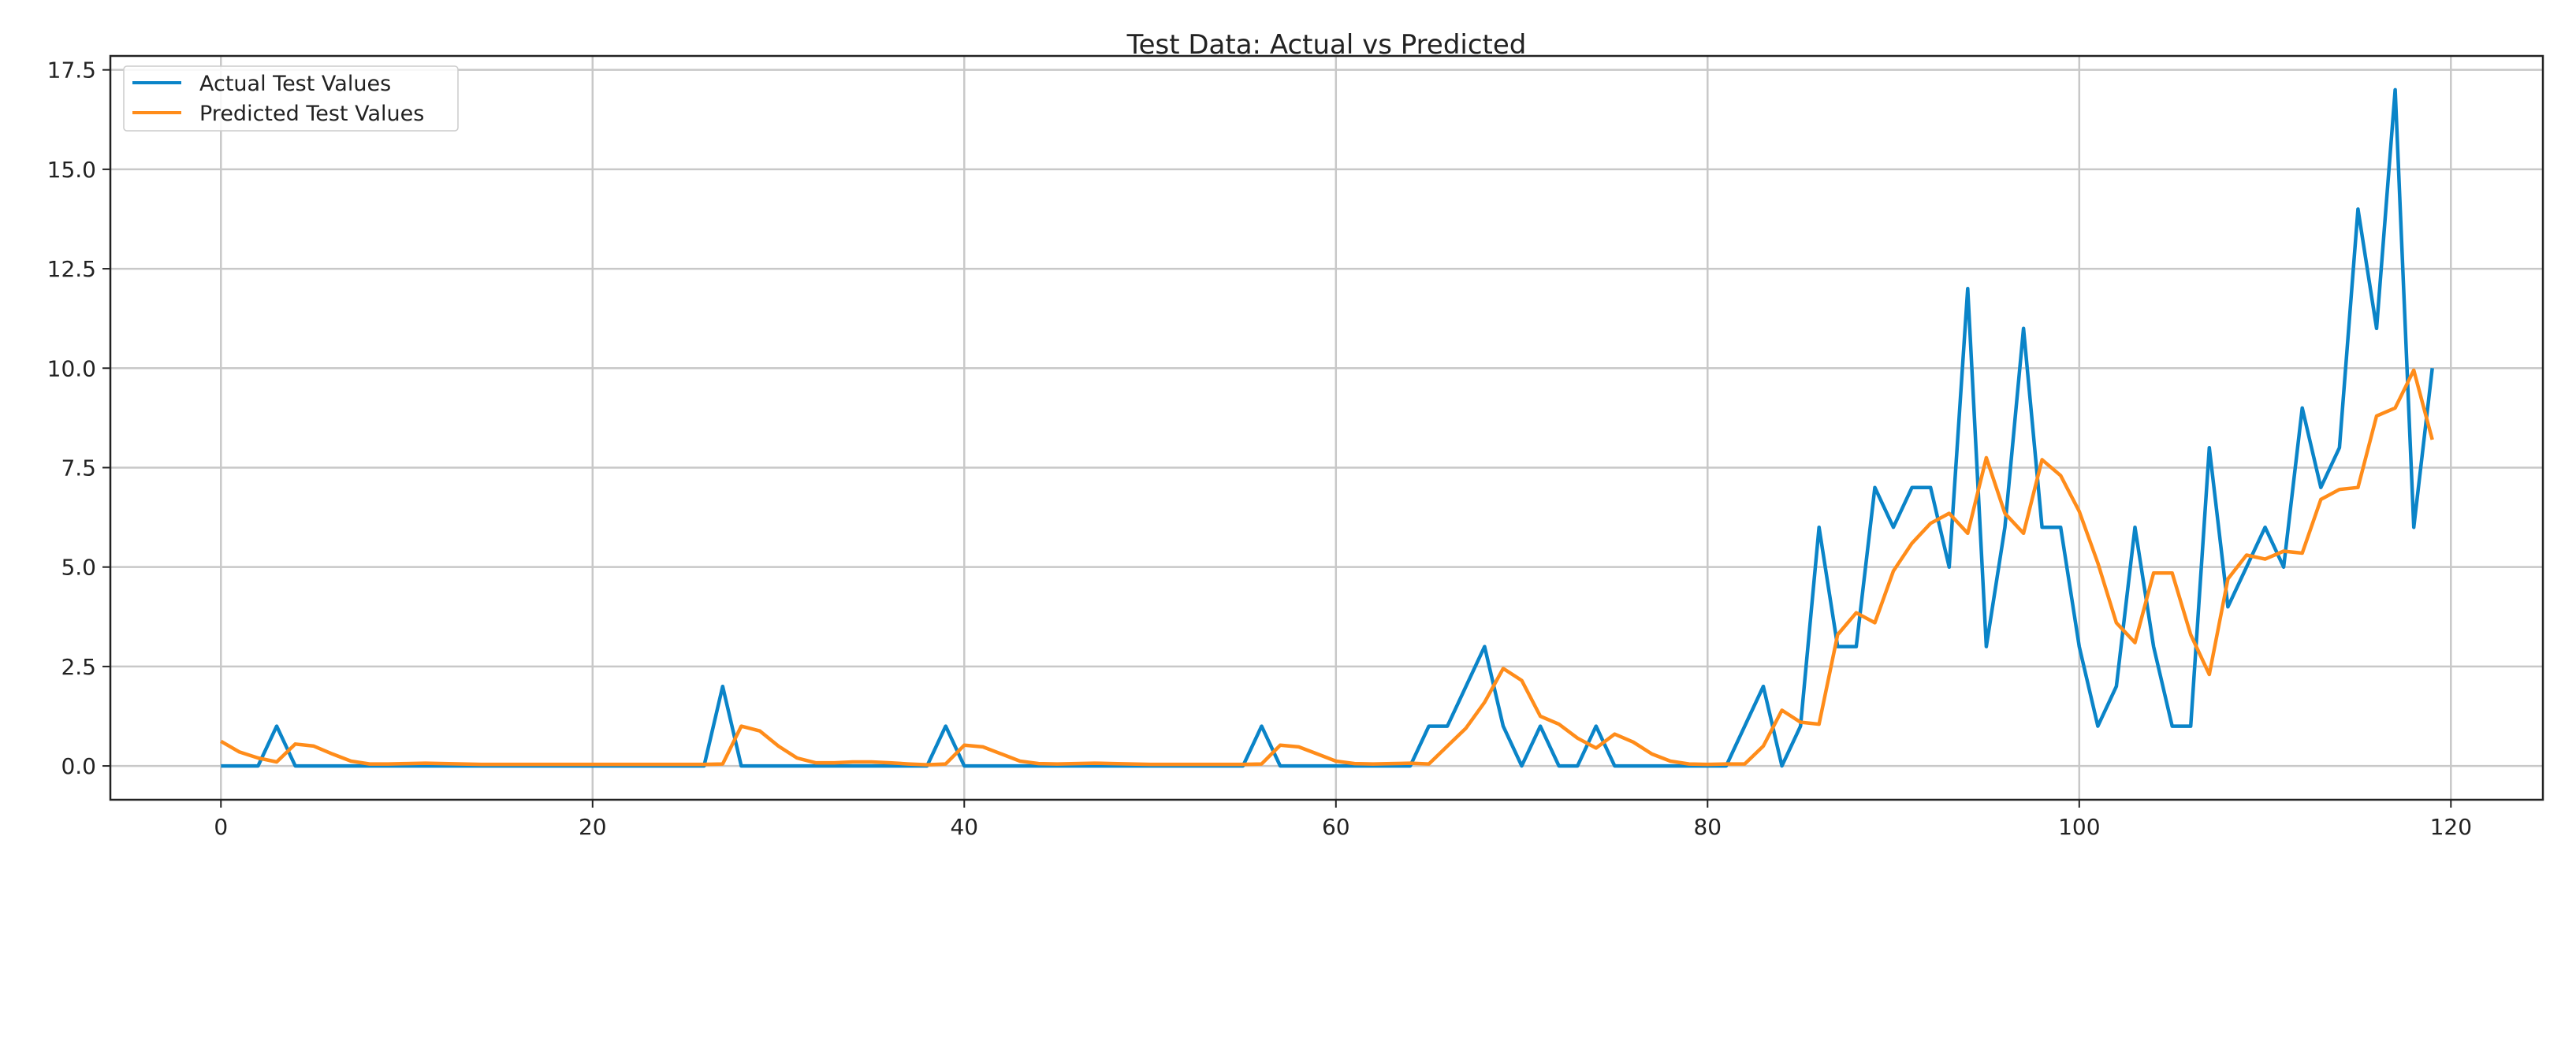 This screenshot has height=1044, width=2576. What do you see at coordinates (964, 827) in the screenshot?
I see `x-tick-label: 40` at bounding box center [964, 827].